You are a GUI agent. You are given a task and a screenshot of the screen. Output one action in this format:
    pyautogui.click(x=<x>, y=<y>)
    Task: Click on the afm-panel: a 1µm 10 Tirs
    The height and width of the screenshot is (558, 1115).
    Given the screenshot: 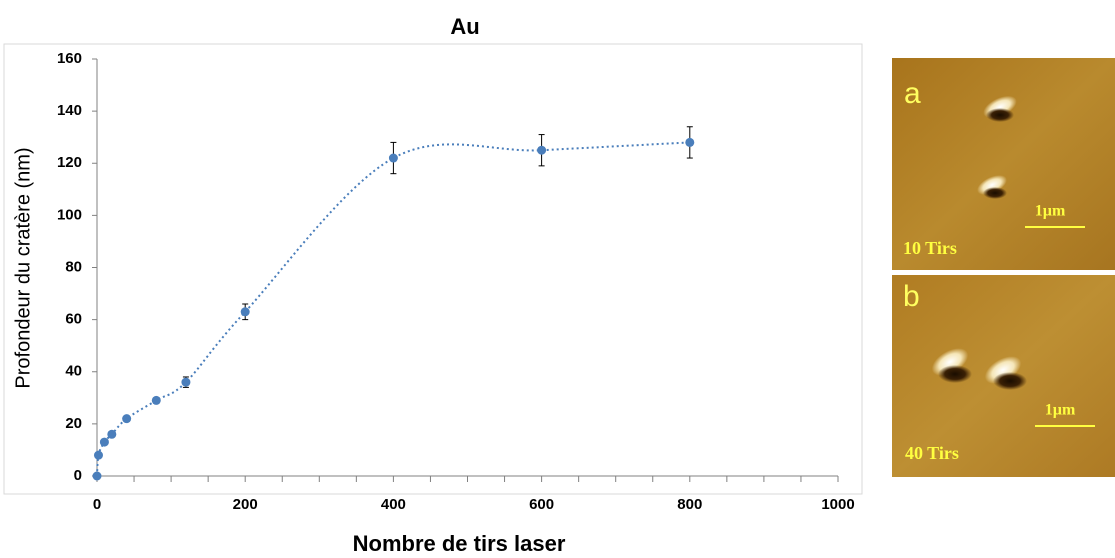 What is the action you would take?
    pyautogui.click(x=1003, y=164)
    